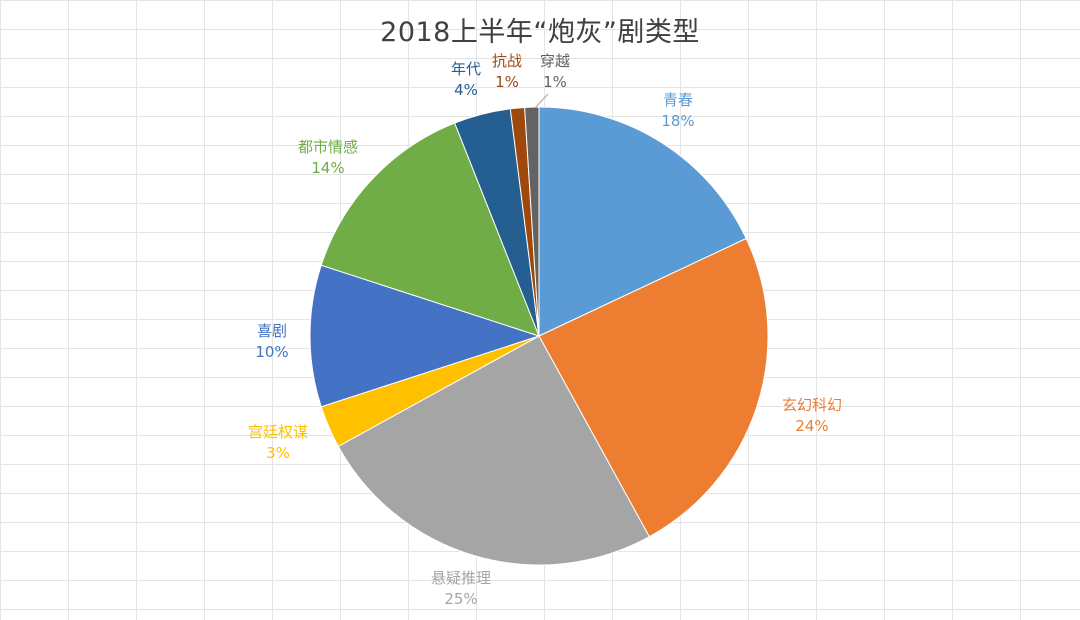 The width and height of the screenshot is (1080, 620). What do you see at coordinates (466, 69) in the screenshot?
I see `data-label-name-7: 年代` at bounding box center [466, 69].